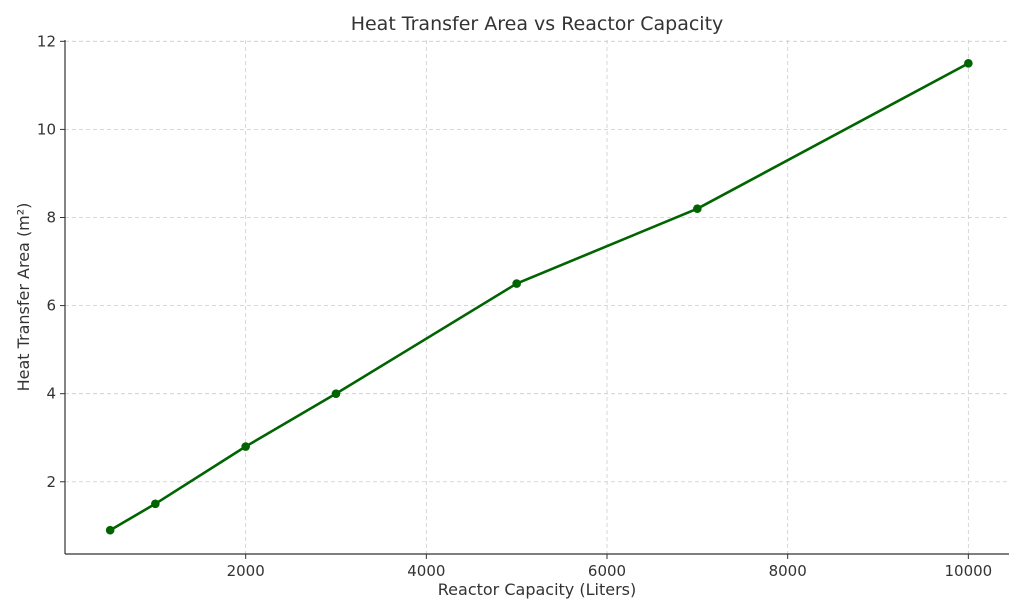  What do you see at coordinates (46, 41) in the screenshot?
I see `y-tick-label: 12` at bounding box center [46, 41].